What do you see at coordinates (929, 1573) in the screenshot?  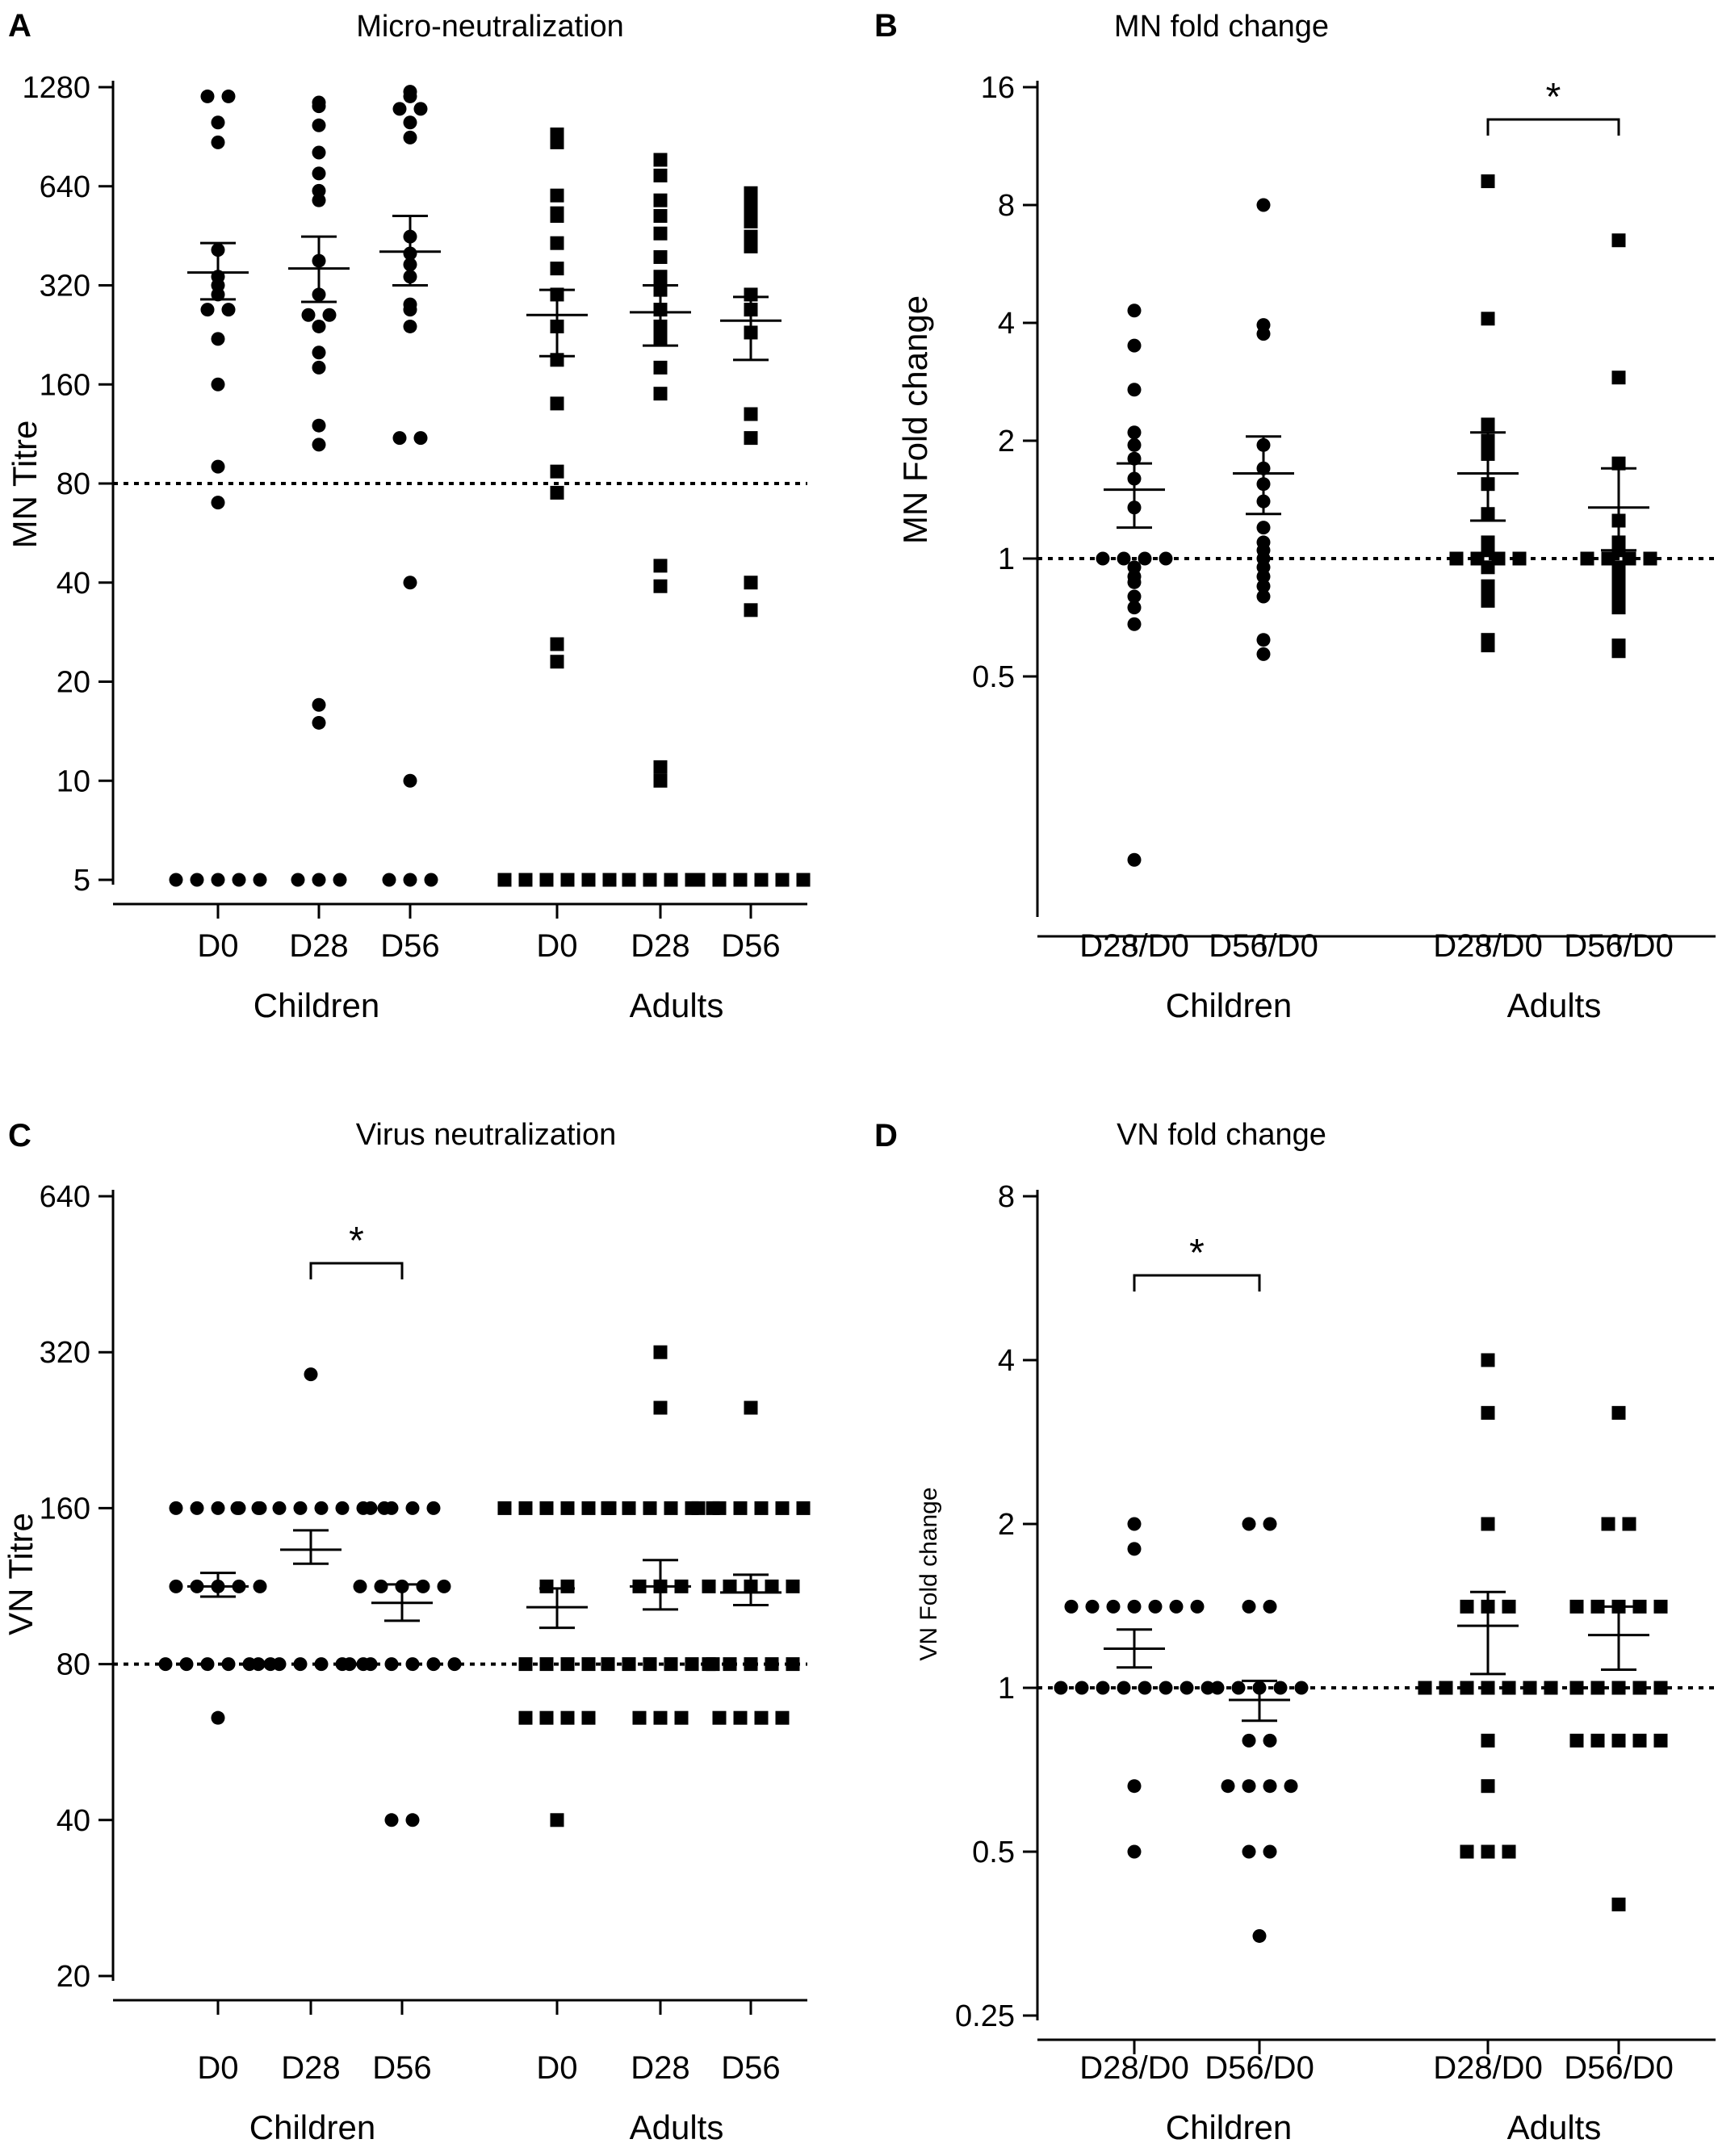 I see `y-axis-label: VN Fold change` at bounding box center [929, 1573].